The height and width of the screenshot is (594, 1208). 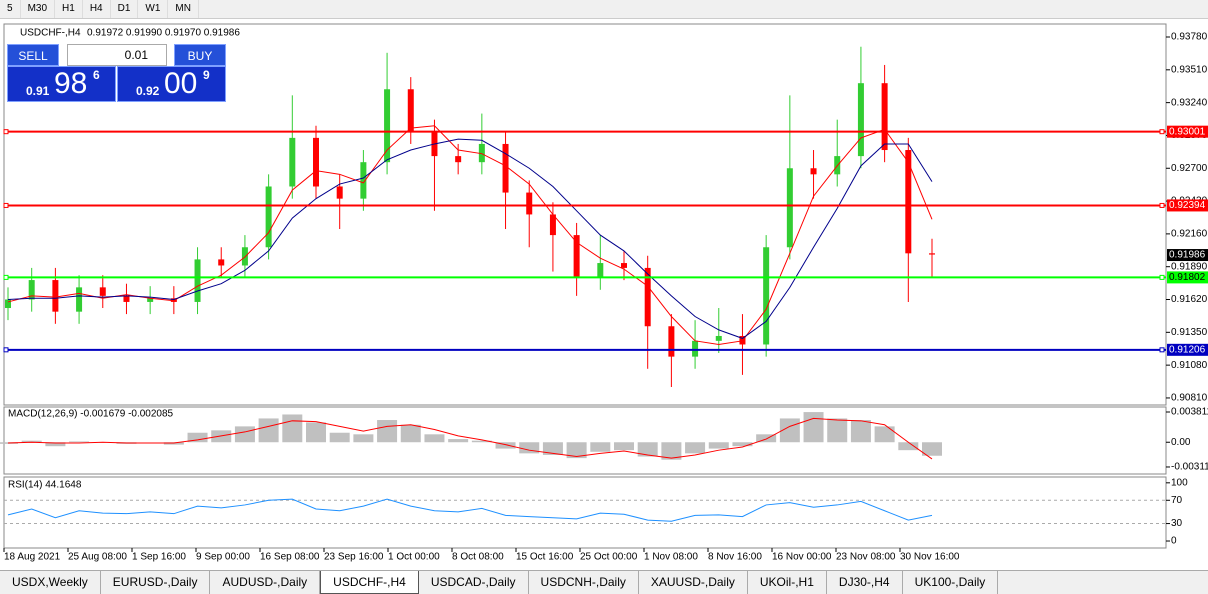 I want to click on chart-tab: EURUSD-,Daily, so click(x=156, y=582).